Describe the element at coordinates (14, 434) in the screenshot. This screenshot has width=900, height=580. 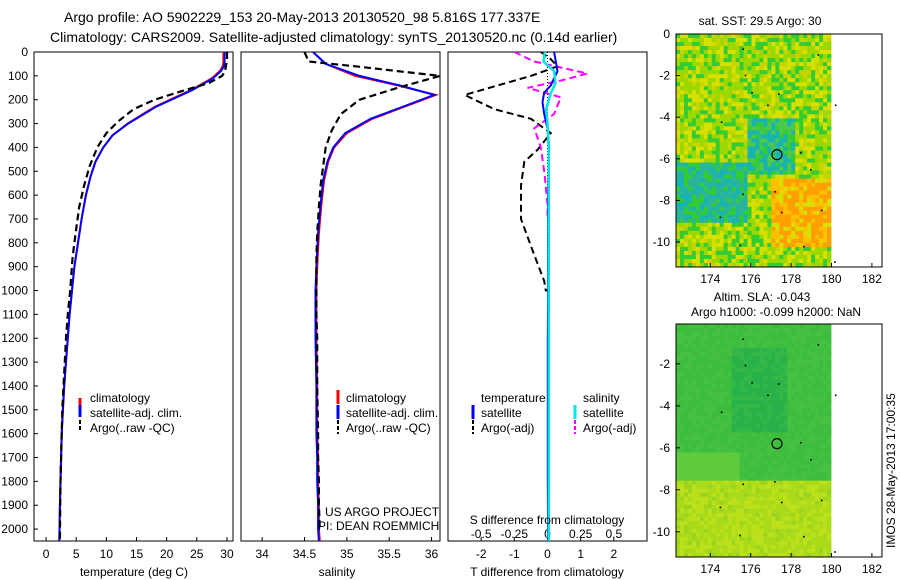
I see `depth-tick-1600: 1600` at that location.